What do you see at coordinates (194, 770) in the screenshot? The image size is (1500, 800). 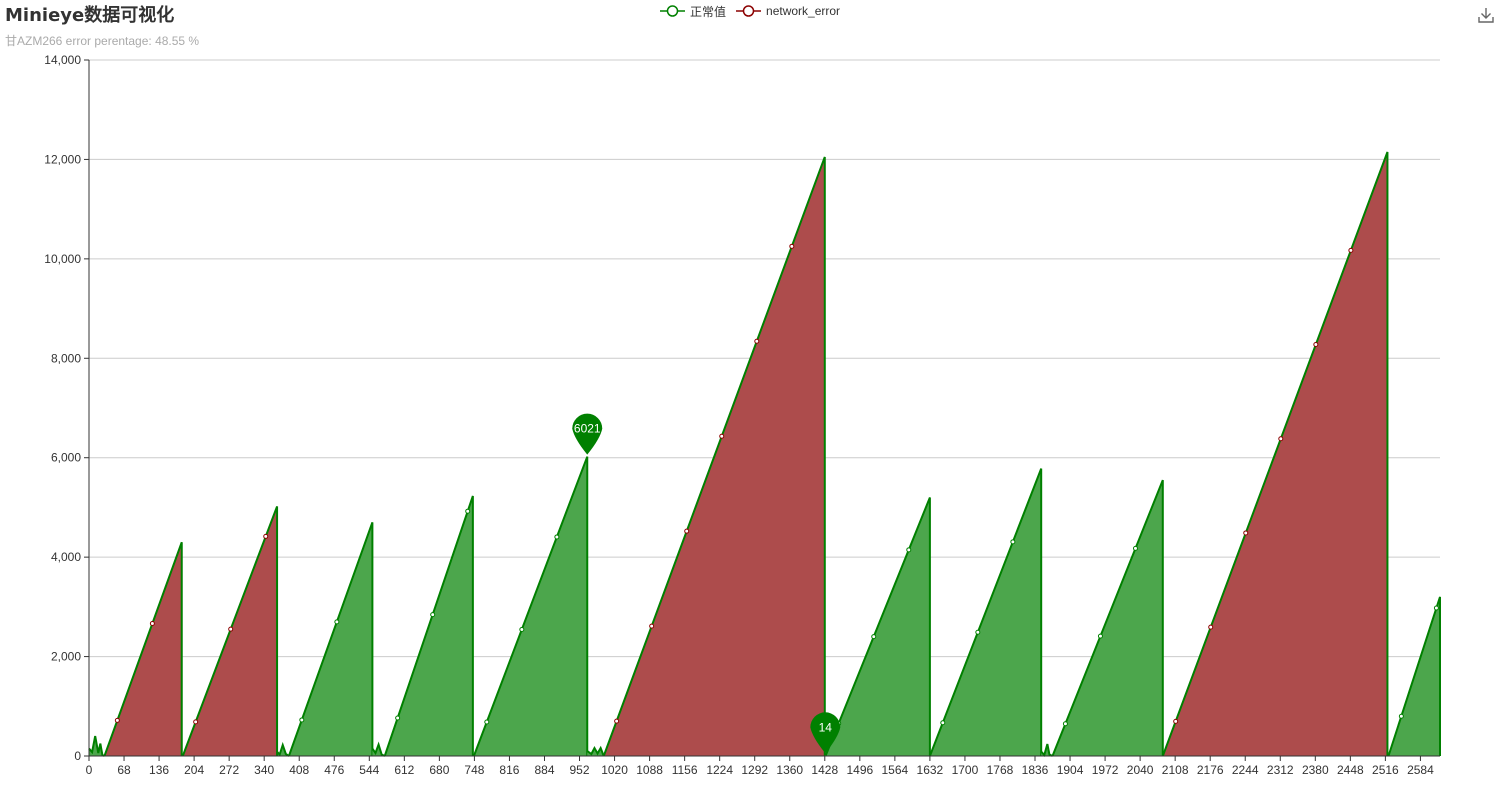 I see `x-tick-label: 204` at bounding box center [194, 770].